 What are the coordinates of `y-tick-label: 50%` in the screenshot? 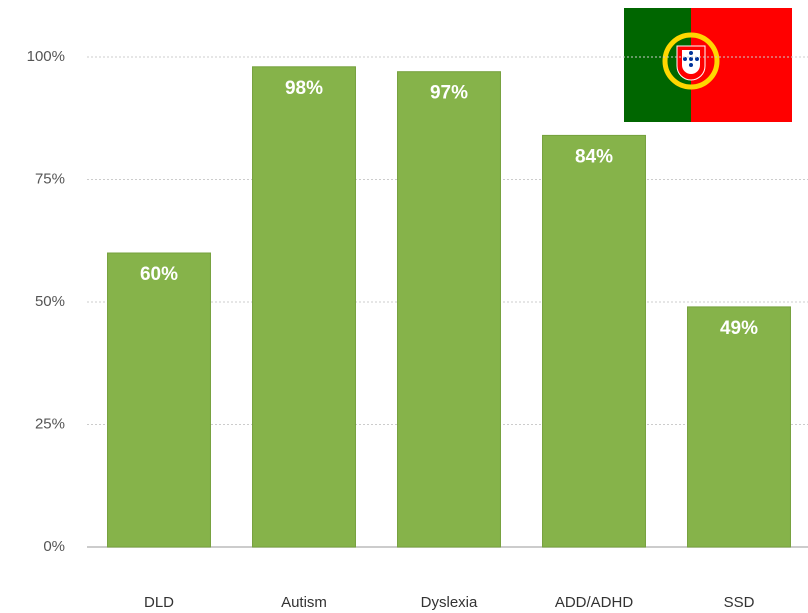 It's located at (50, 301).